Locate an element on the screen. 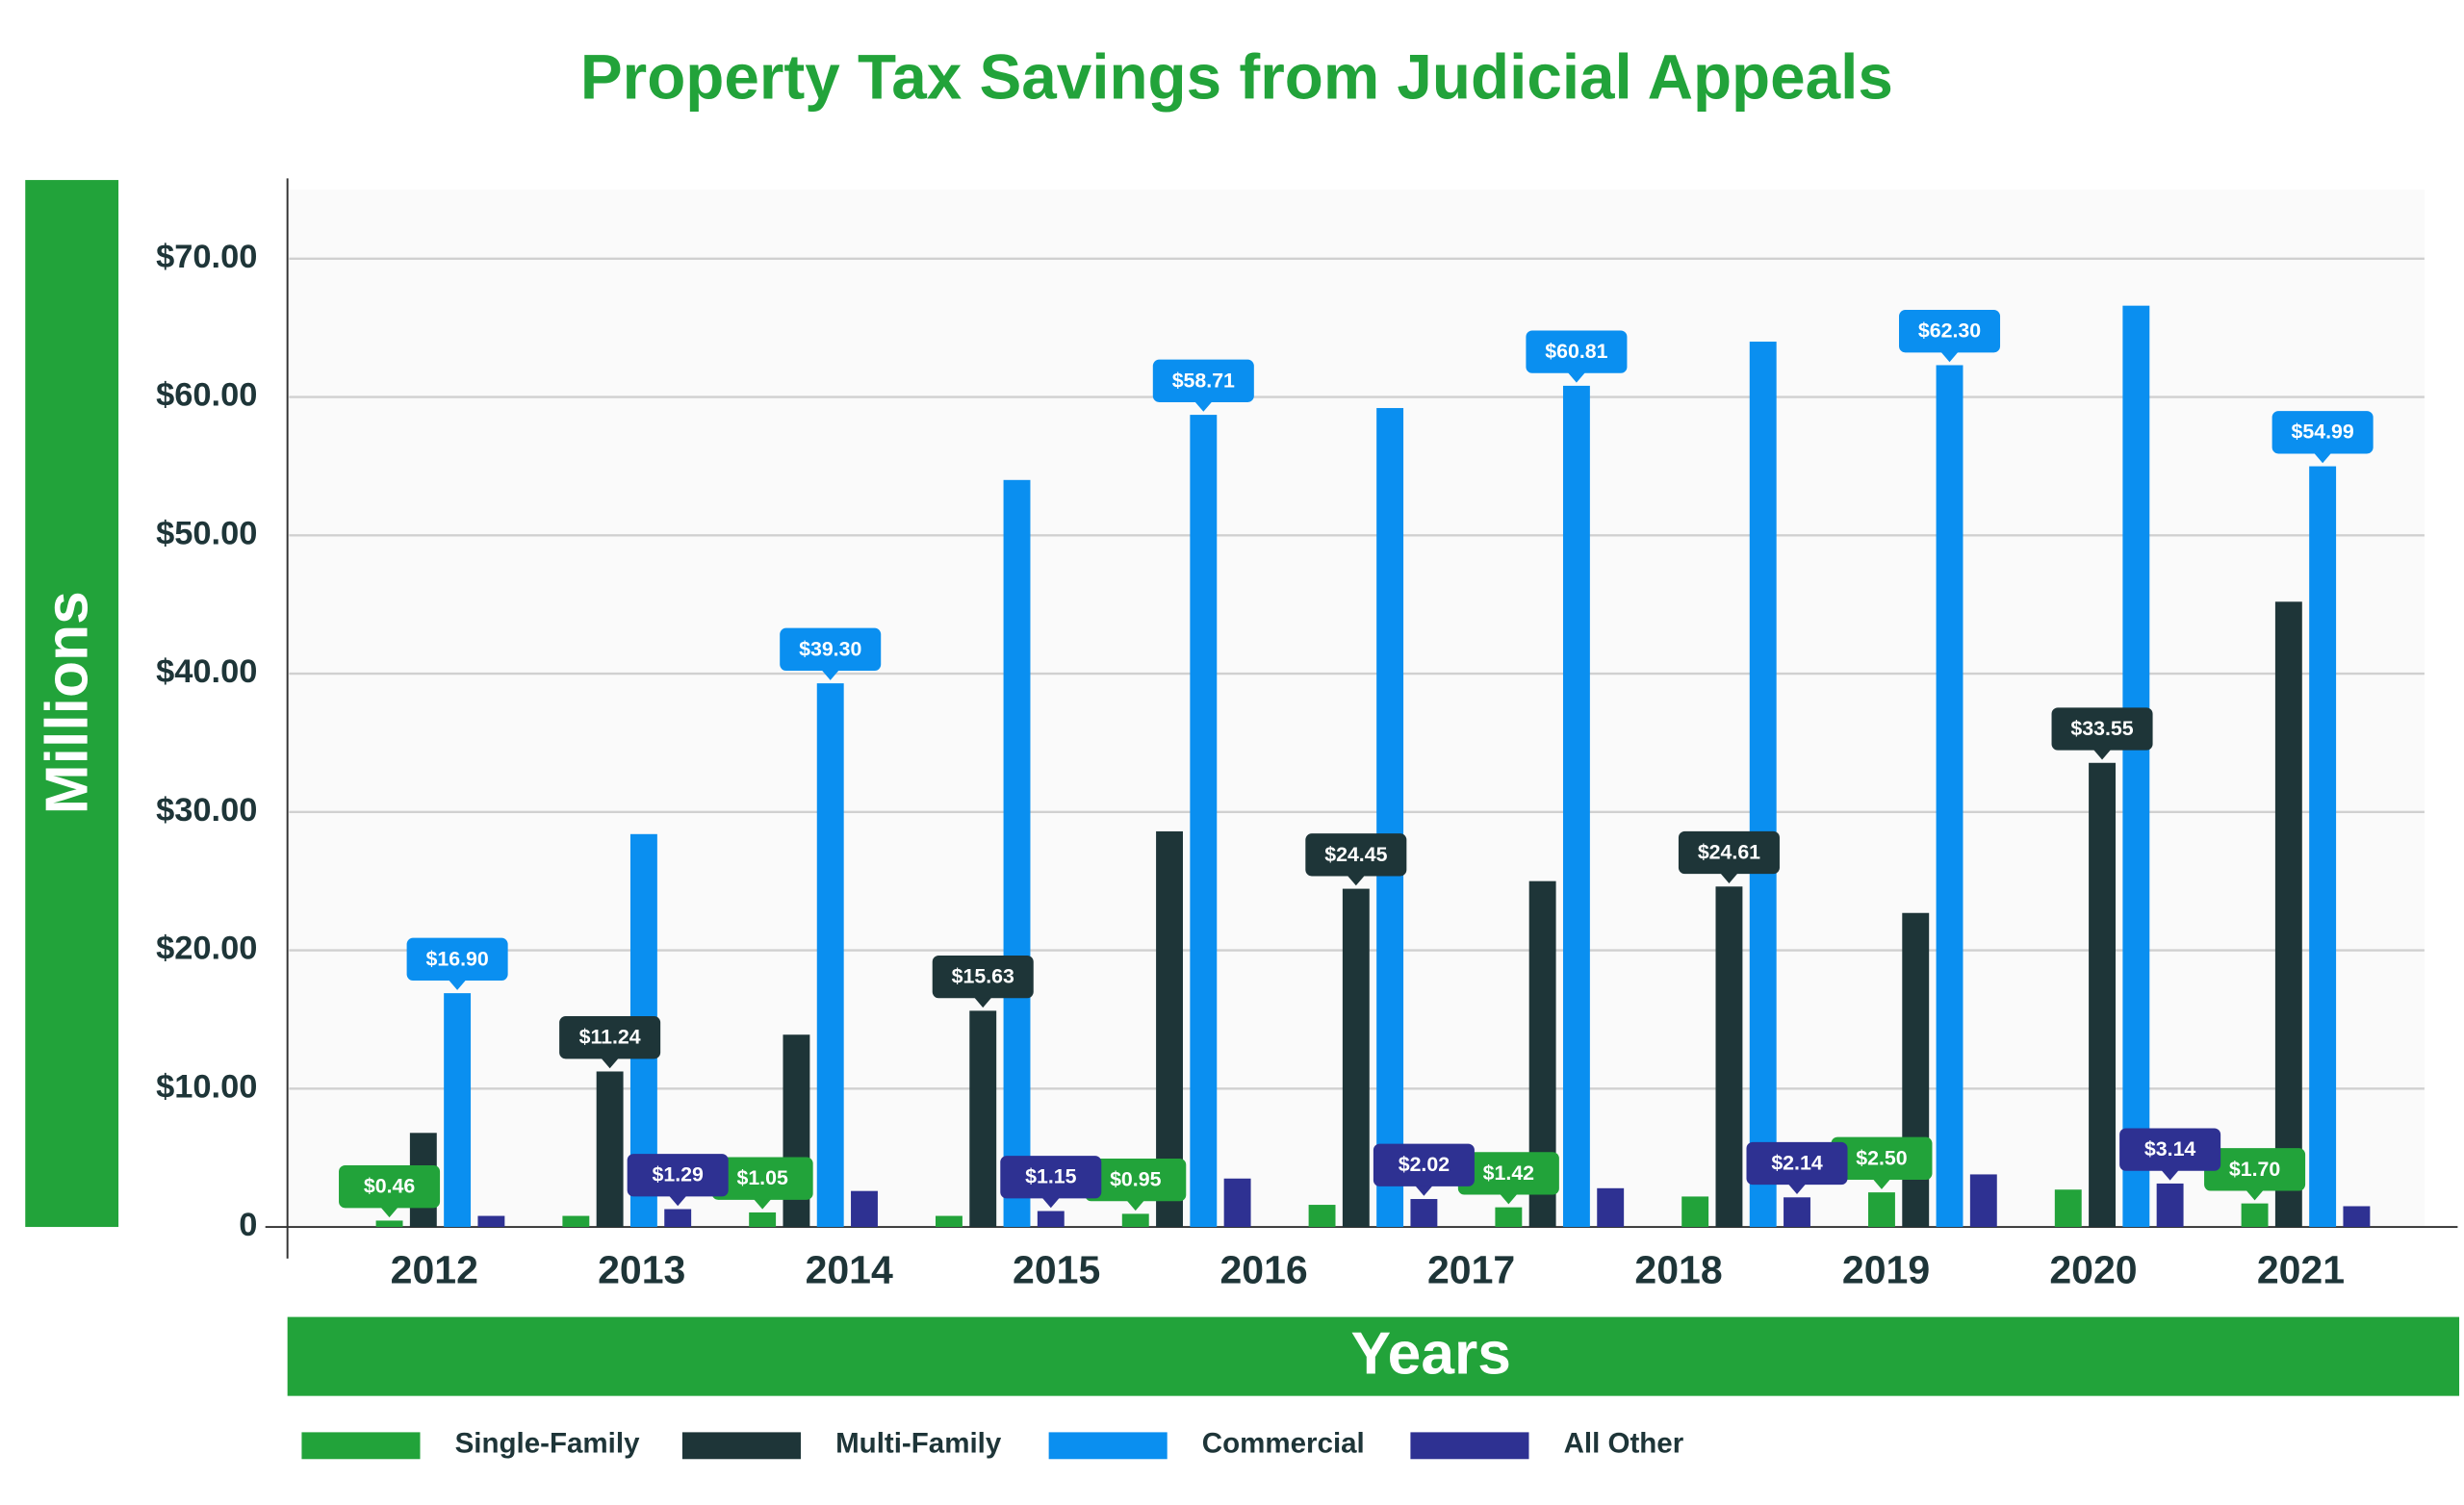  data-label: $24.45 is located at coordinates (1355, 854).